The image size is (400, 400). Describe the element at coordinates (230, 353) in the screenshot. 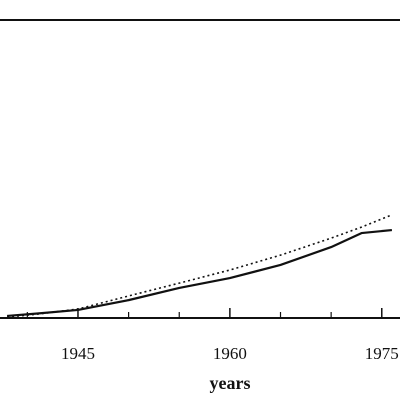

I see `x-tick-label: 1960` at that location.